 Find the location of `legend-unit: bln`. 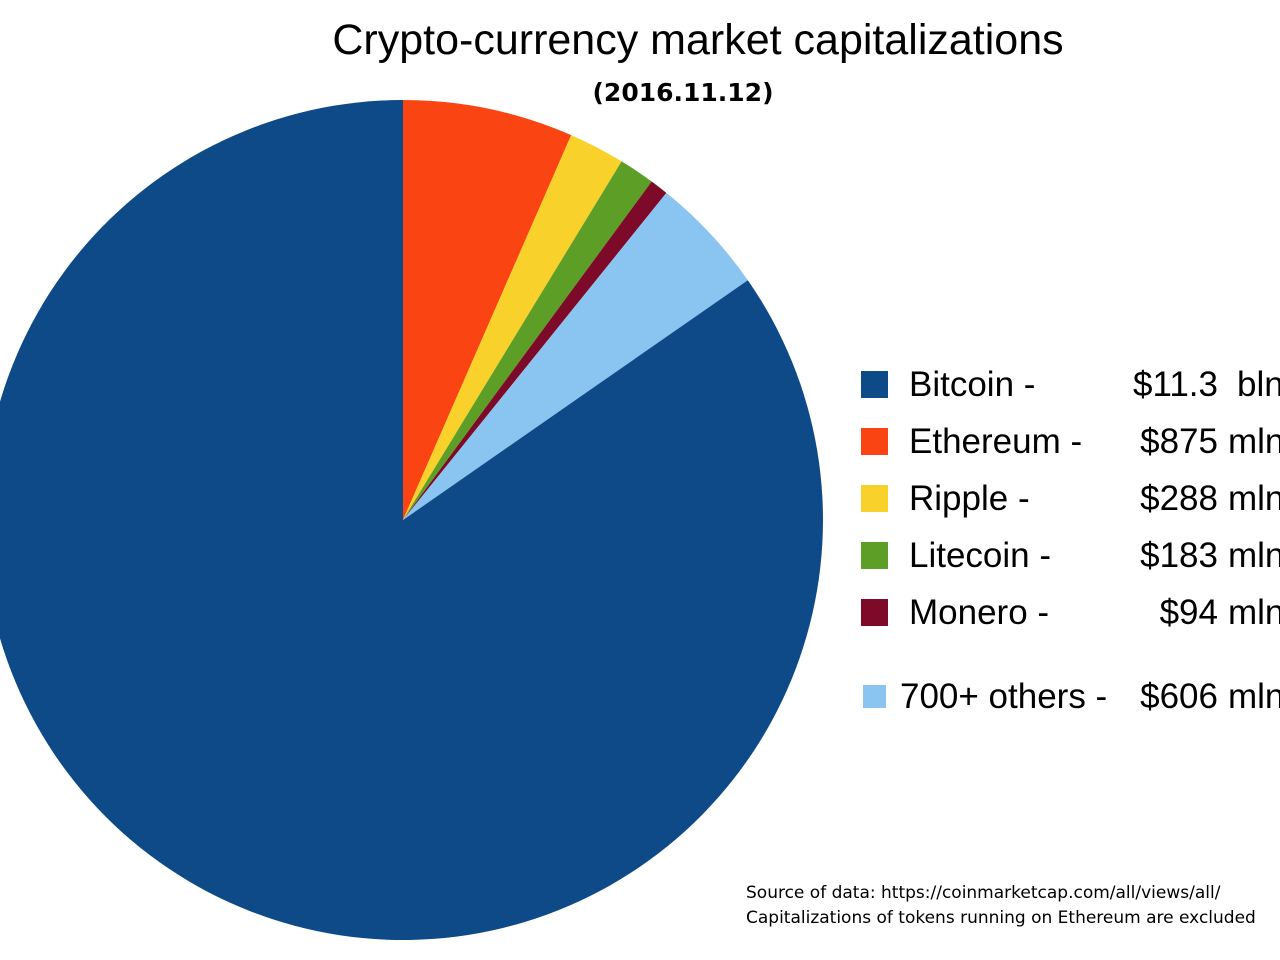

legend-unit: bln is located at coordinates (1258, 384).